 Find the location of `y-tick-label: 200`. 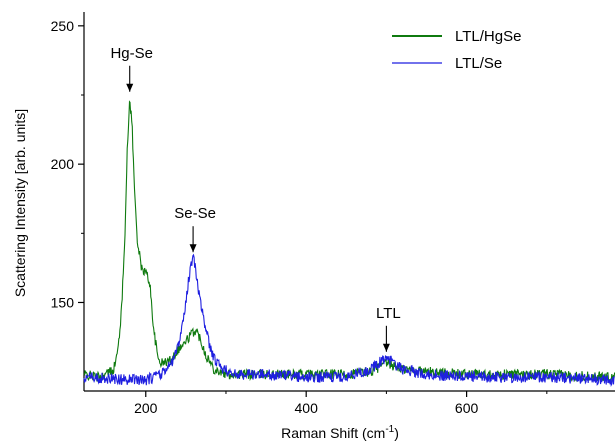

y-tick-label: 200 is located at coordinates (63, 164).